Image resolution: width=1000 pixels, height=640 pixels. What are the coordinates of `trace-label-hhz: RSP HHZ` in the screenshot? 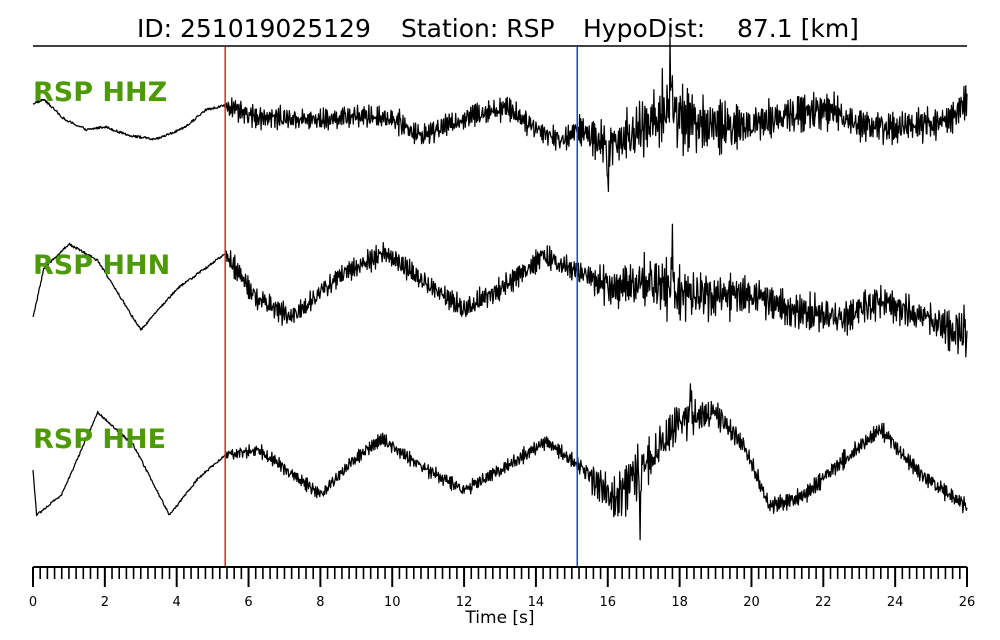 It's located at (100, 92).